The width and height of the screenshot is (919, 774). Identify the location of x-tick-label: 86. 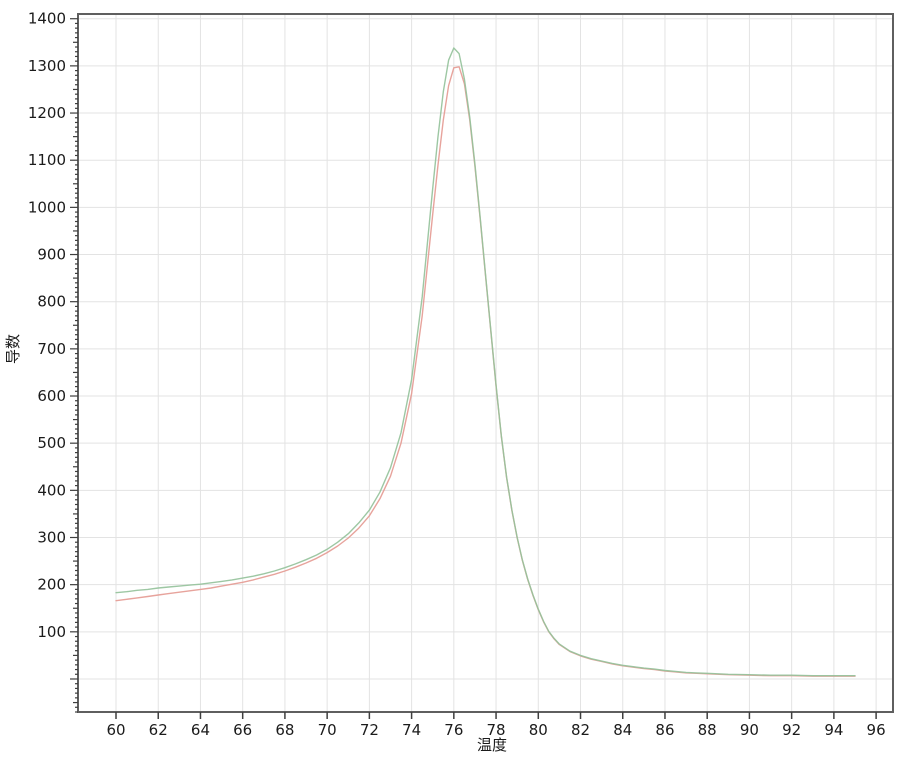
(664, 730).